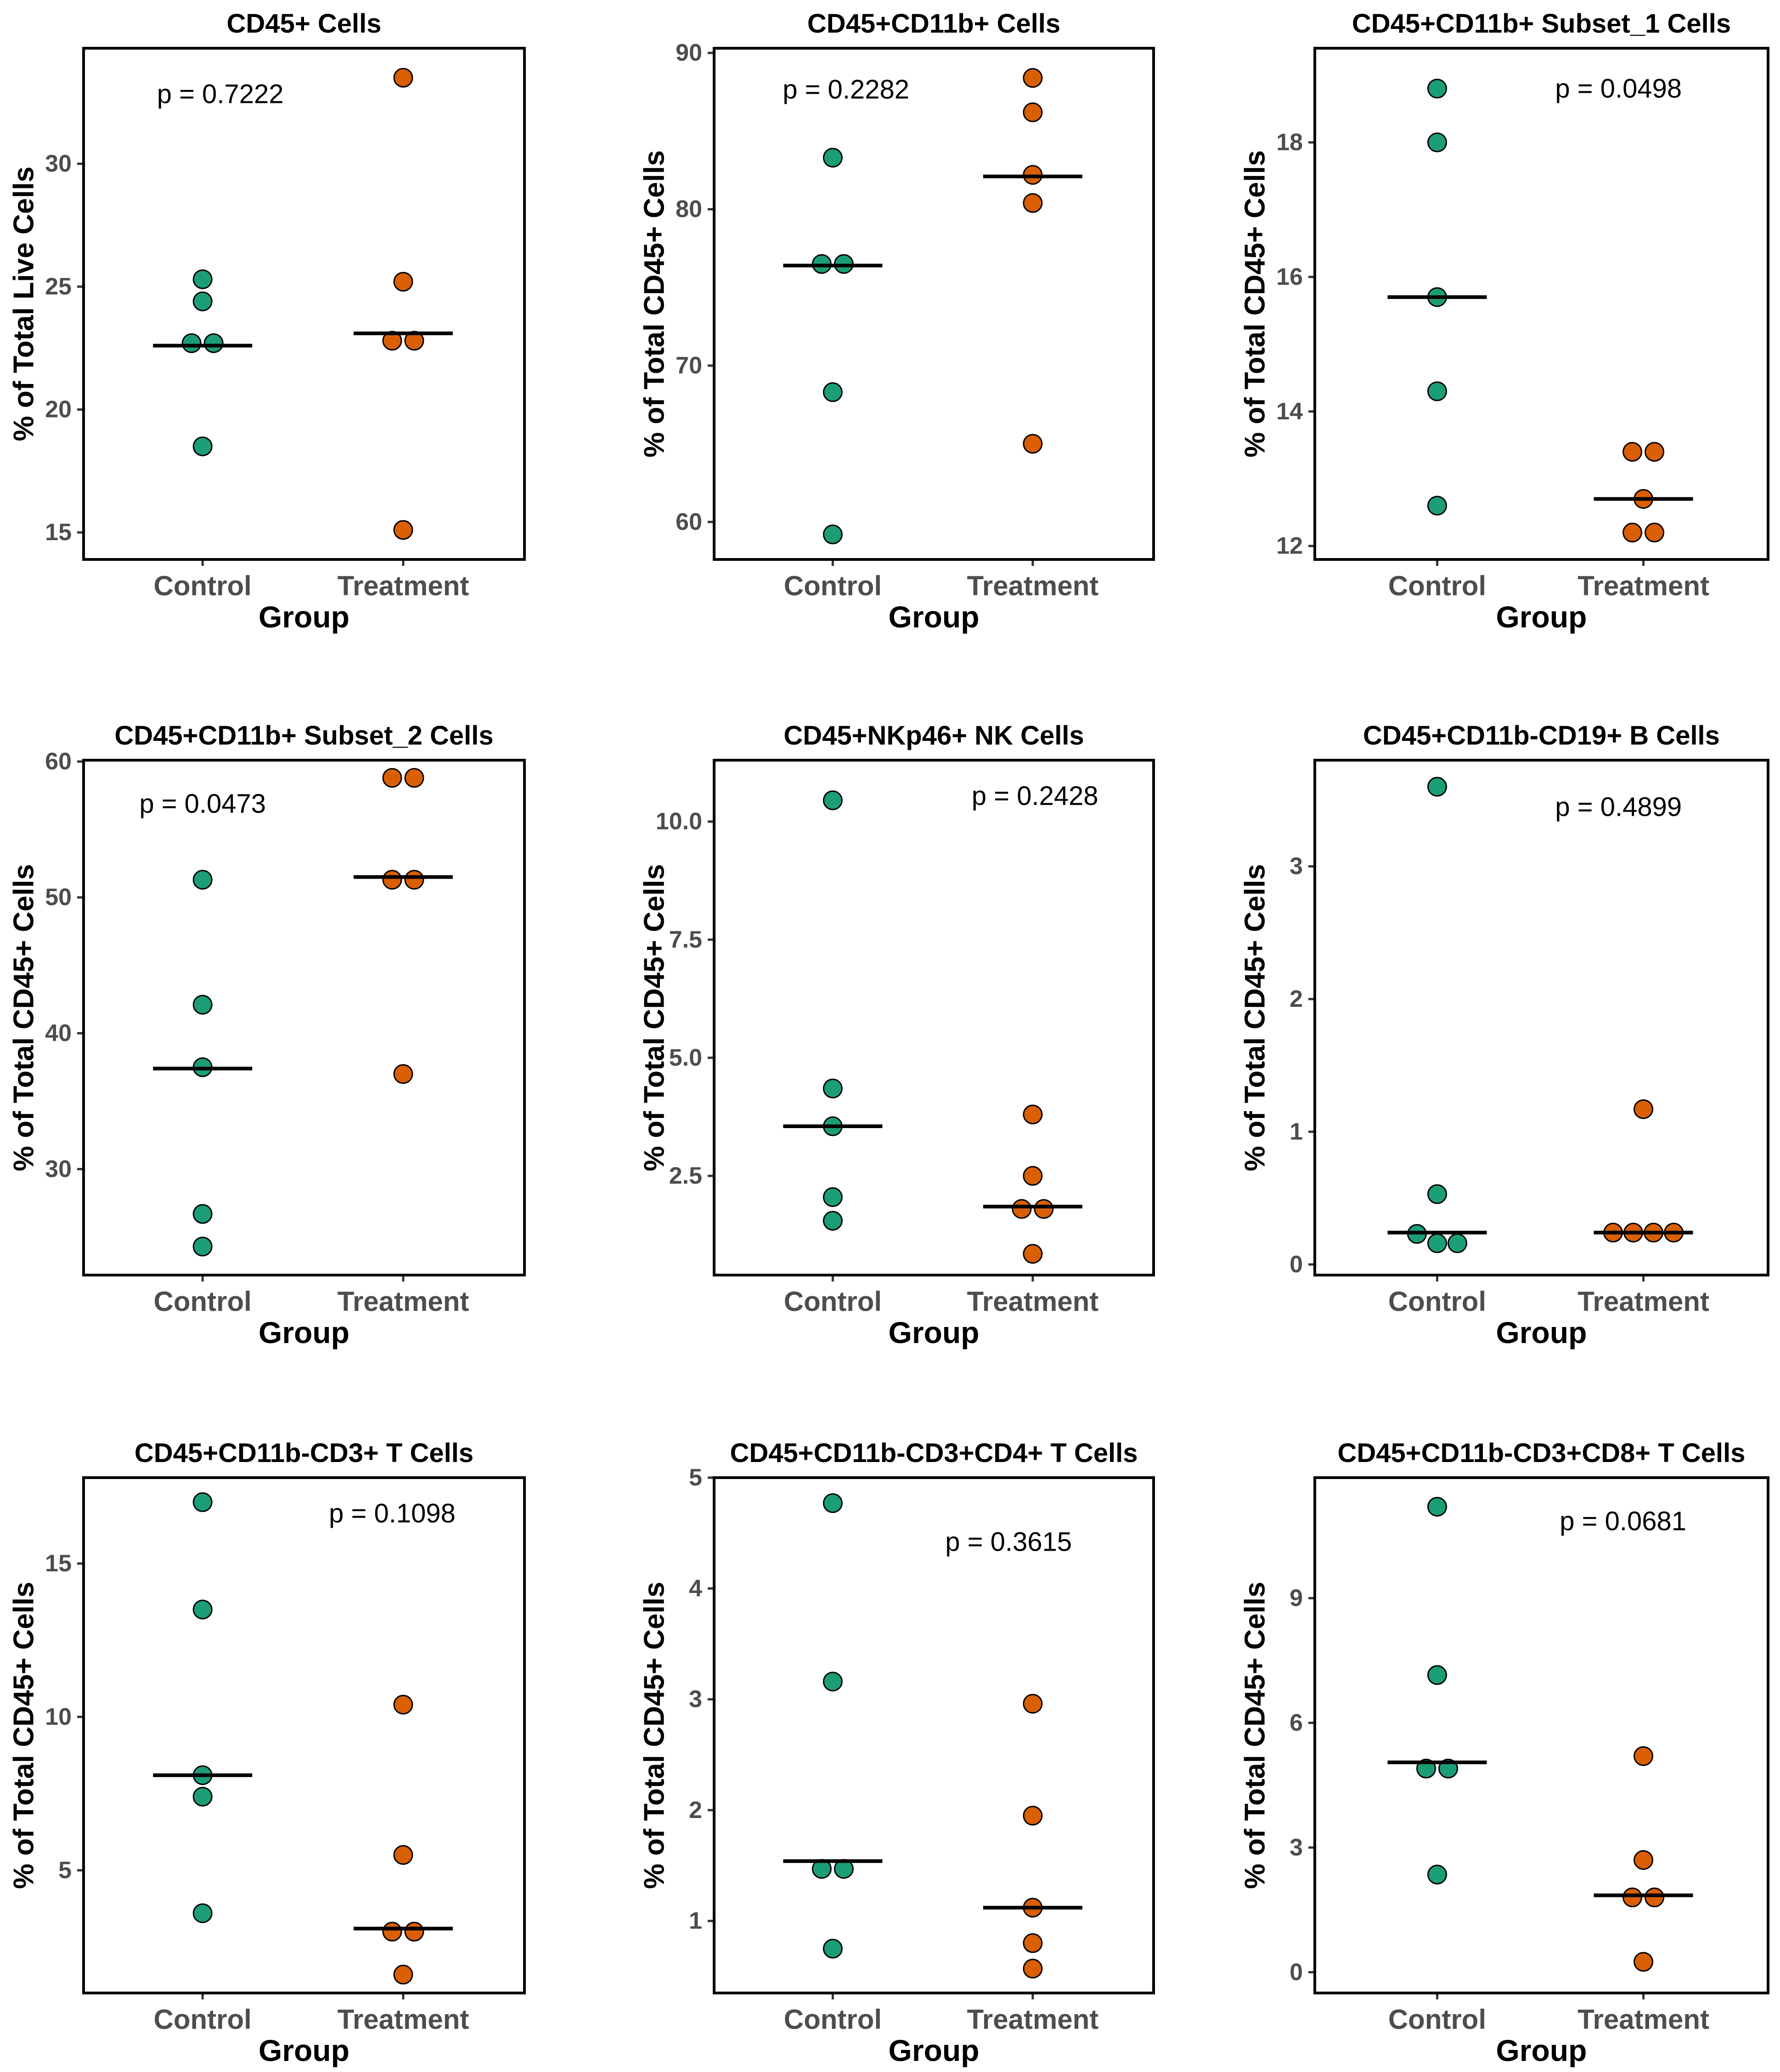  I want to click on chart-title: CD45+CD11b+ Subset_1 Cells, so click(1541, 24).